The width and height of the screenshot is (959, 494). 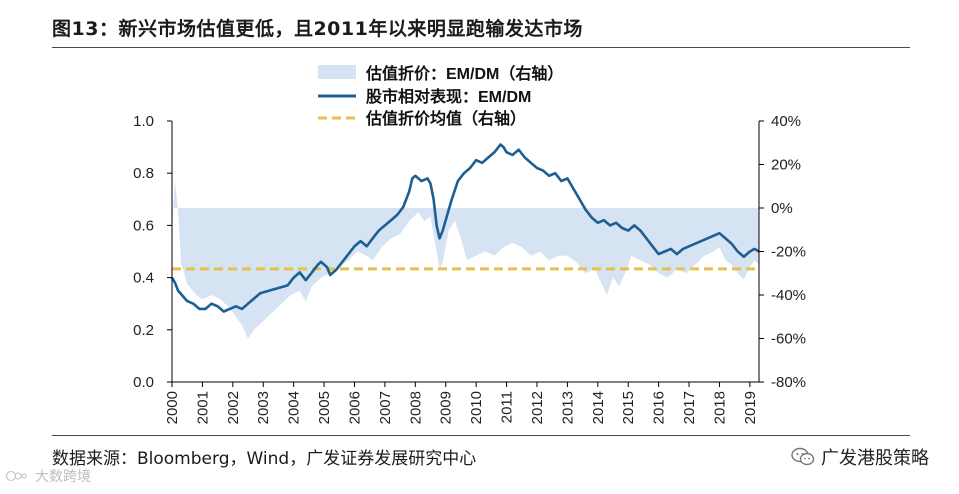 What do you see at coordinates (143, 382) in the screenshot?
I see `left-axis-tick-label: 0.0` at bounding box center [143, 382].